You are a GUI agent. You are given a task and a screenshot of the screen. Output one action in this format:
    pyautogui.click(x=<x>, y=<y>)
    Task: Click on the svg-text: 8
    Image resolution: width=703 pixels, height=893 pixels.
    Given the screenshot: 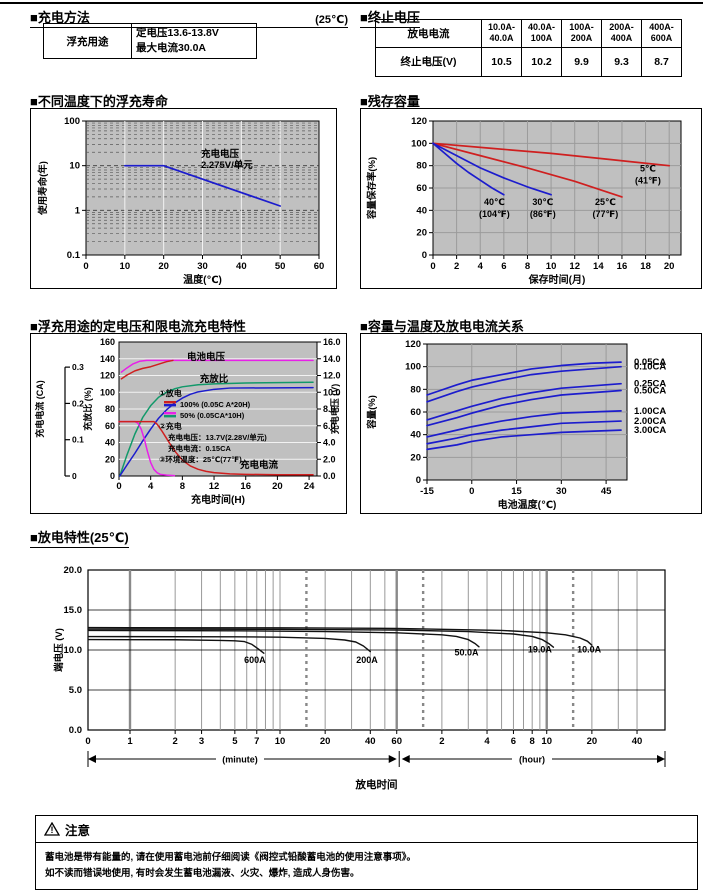 What is the action you would take?
    pyautogui.click(x=182, y=486)
    